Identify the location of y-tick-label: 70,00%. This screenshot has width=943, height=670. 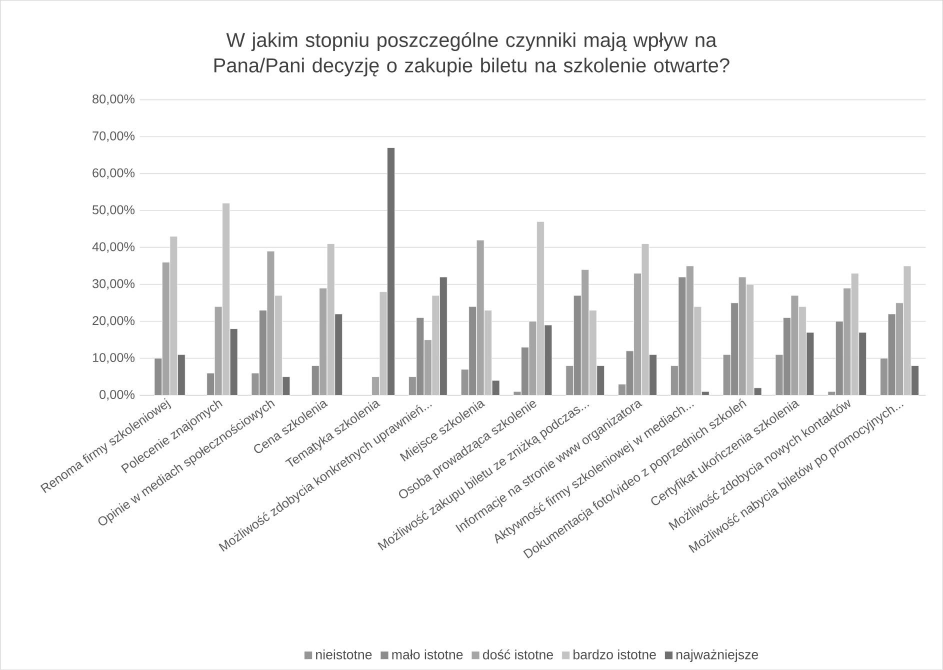
(113, 137).